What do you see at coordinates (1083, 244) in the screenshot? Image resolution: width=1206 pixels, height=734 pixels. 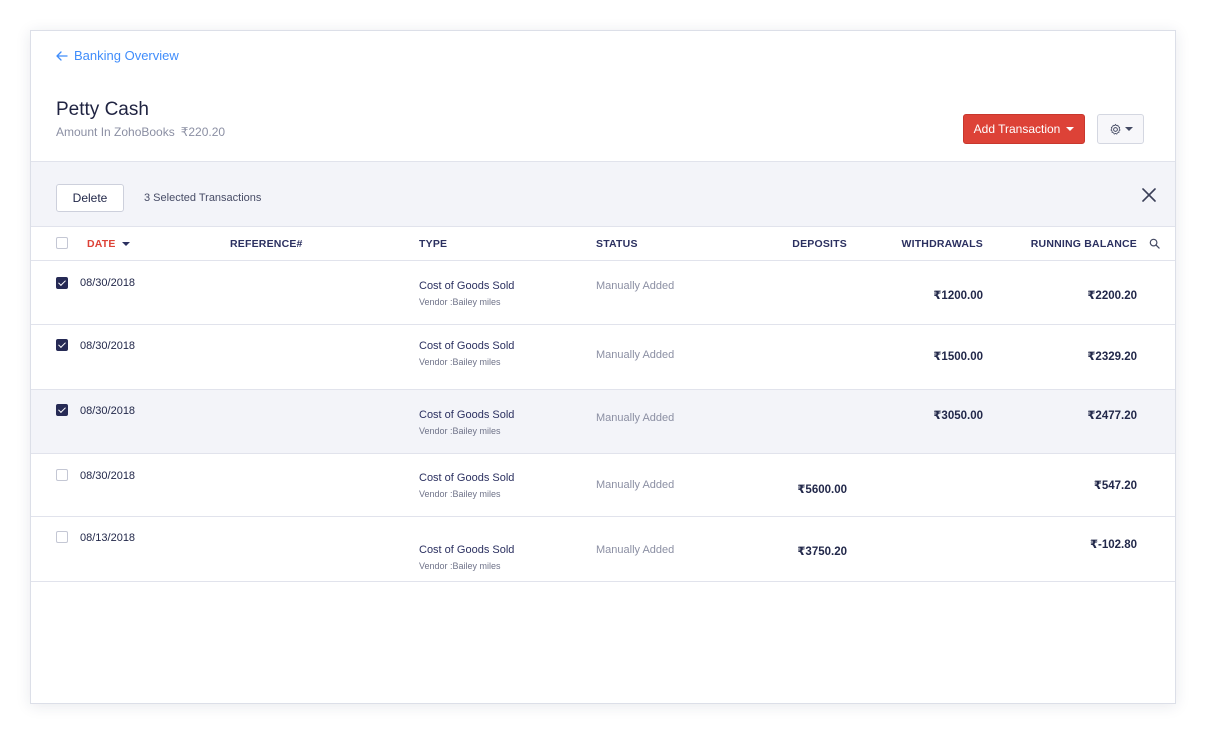 I see `column-running-balance: RUNNING BALANCE` at bounding box center [1083, 244].